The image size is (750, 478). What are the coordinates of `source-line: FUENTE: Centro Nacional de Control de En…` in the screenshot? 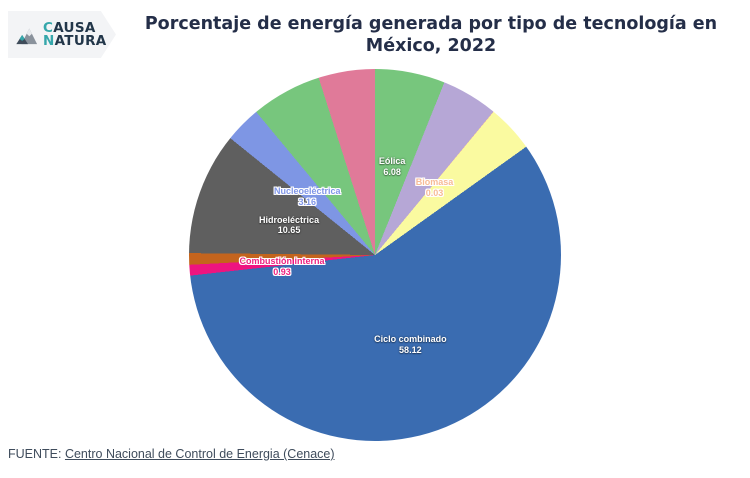 It's located at (171, 454).